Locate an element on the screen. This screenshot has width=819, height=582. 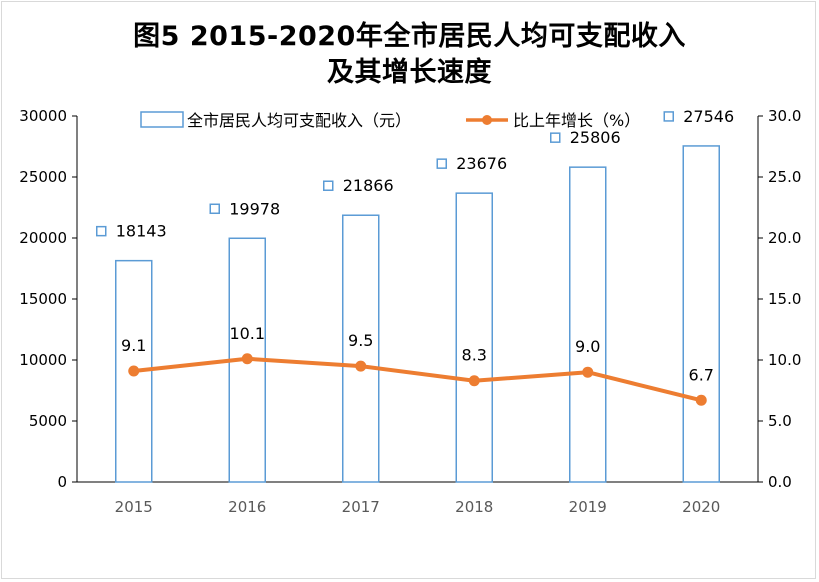
y-left-tick-label: 10000 is located at coordinates (43, 360).